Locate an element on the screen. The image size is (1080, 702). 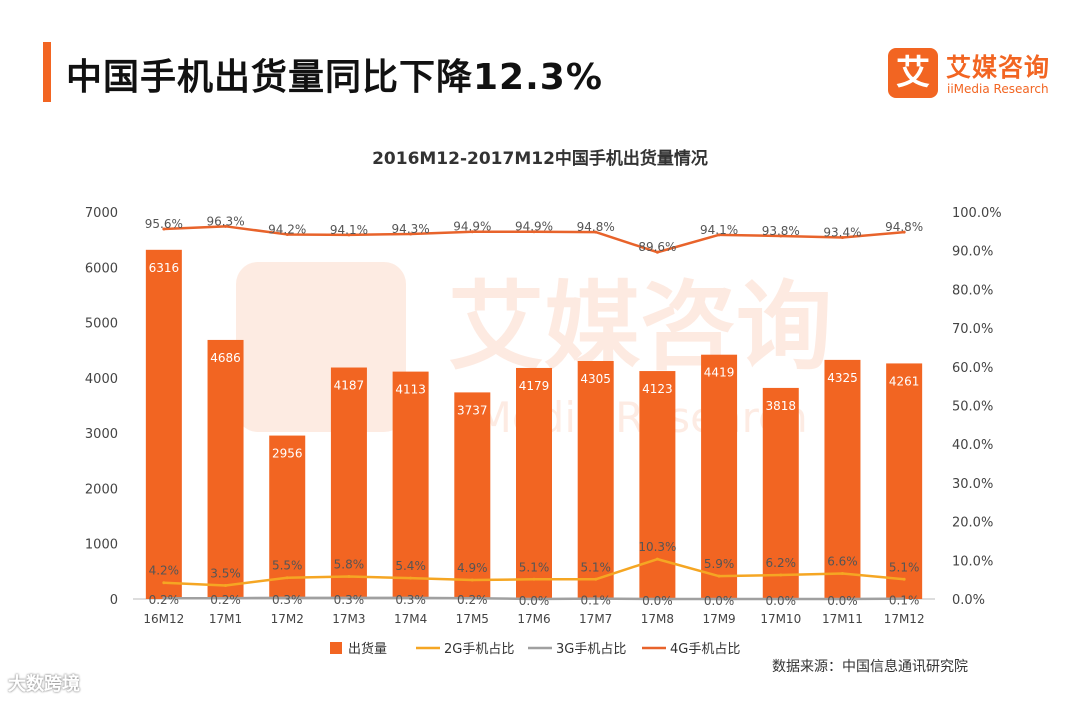
series-value-label-2: 5.4% is located at coordinates (410, 566).